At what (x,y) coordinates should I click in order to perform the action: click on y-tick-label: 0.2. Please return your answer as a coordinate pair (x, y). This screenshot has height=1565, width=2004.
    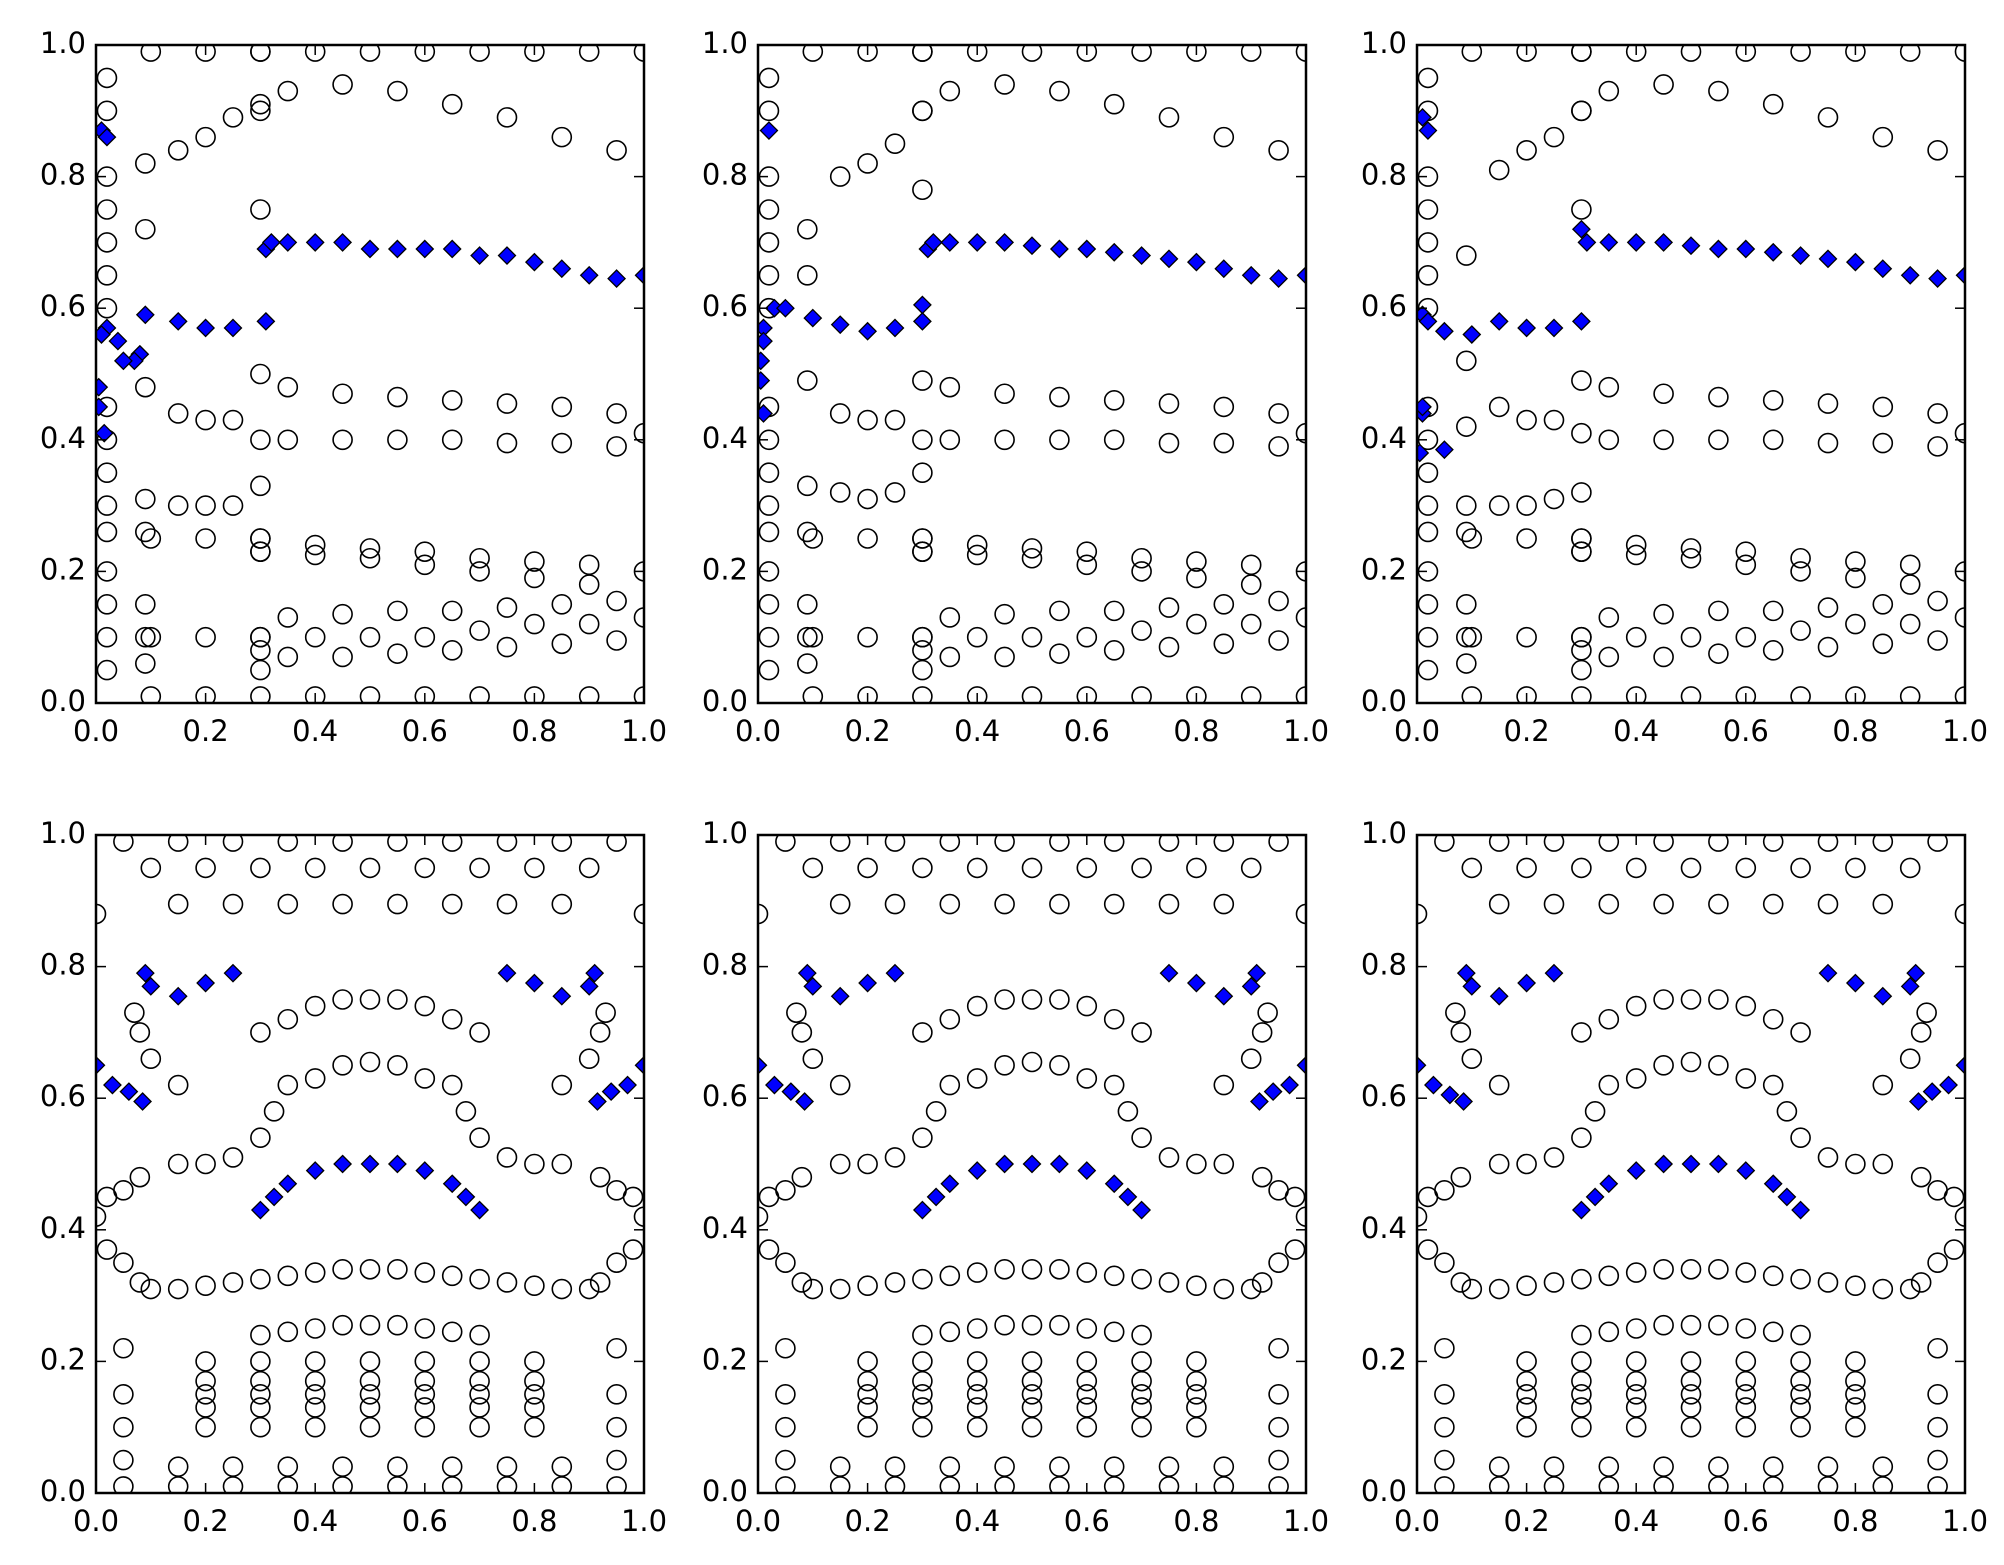
    Looking at the image, I should click on (725, 1359).